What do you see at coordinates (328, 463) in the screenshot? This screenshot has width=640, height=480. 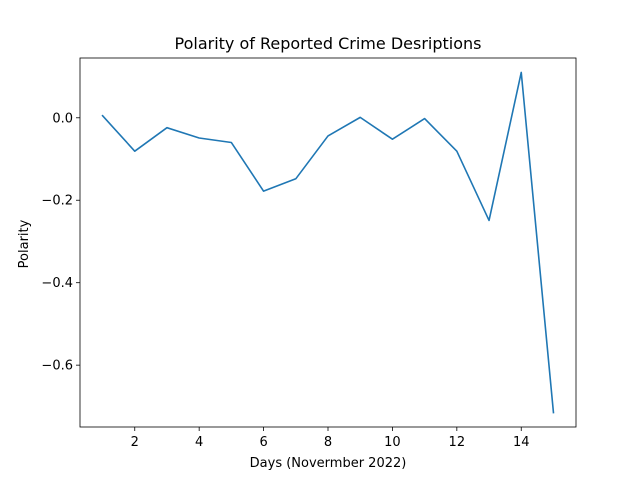 I see `x-axis-label: Days (Novermber 2022)` at bounding box center [328, 463].